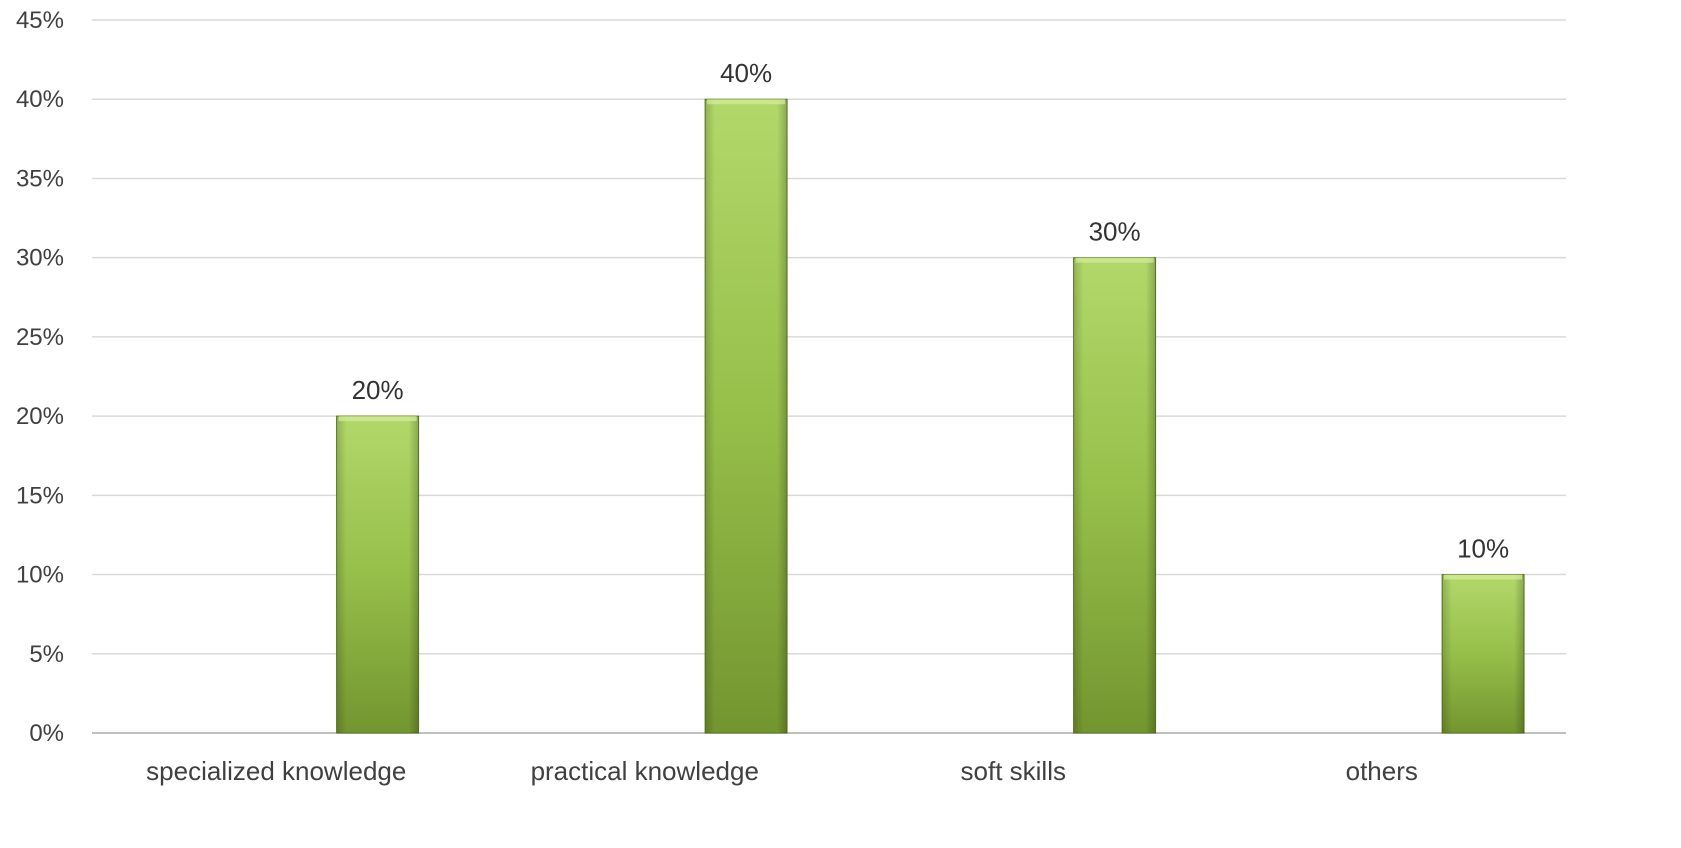  I want to click on data-label: 40%, so click(746, 73).